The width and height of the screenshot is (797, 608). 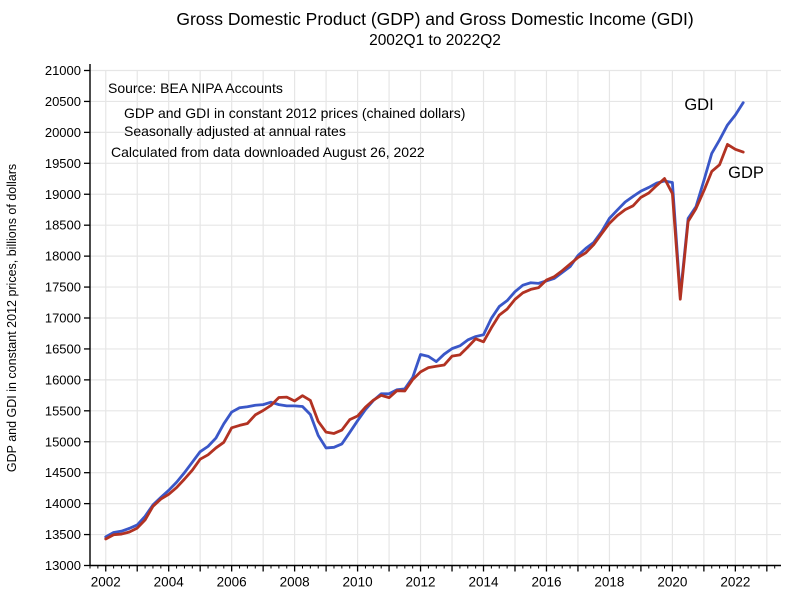 I want to click on x-tick-label: 2008, so click(x=295, y=582).